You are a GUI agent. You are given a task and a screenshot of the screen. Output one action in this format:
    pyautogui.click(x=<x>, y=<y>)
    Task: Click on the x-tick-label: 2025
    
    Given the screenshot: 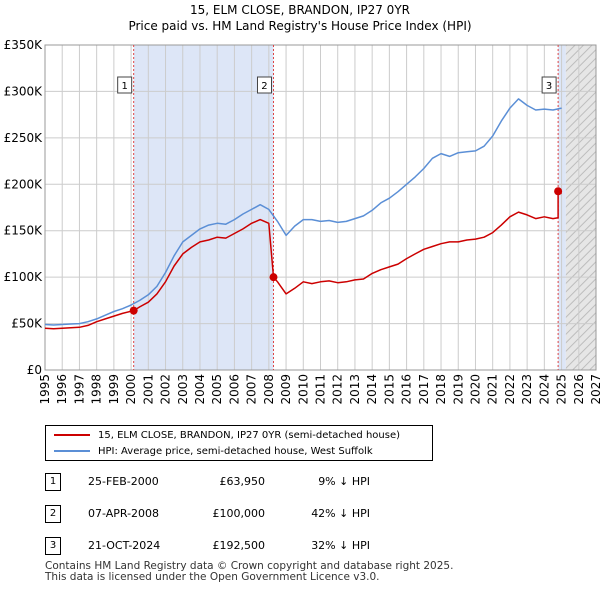 What is the action you would take?
    pyautogui.click(x=562, y=389)
    